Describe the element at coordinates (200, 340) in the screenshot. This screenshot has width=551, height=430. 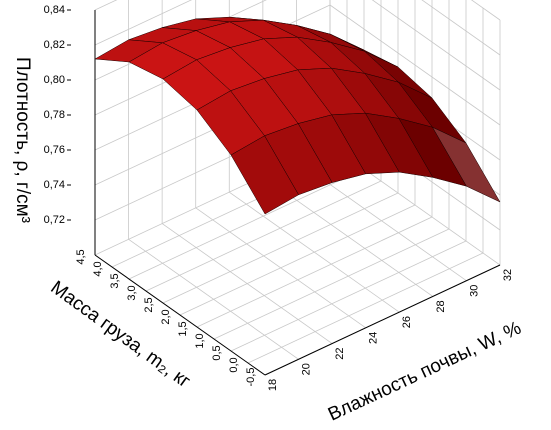
I see `y-tick-label: 1,0` at that location.